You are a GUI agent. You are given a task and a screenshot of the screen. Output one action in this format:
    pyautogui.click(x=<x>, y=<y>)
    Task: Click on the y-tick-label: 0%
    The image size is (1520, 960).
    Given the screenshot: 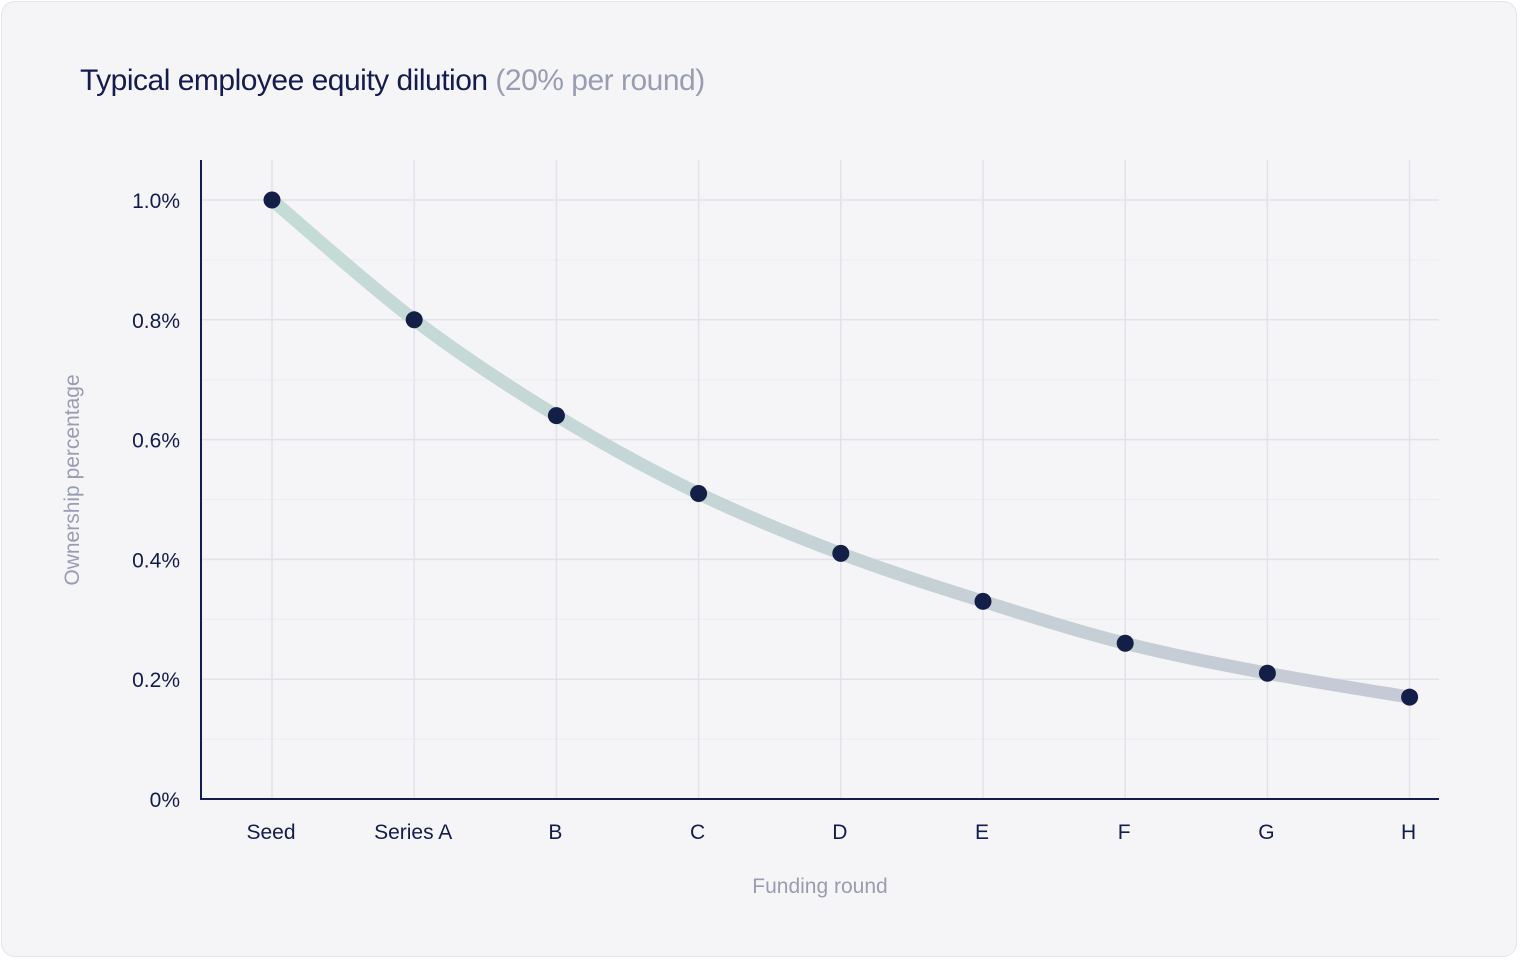 What is the action you would take?
    pyautogui.click(x=165, y=800)
    